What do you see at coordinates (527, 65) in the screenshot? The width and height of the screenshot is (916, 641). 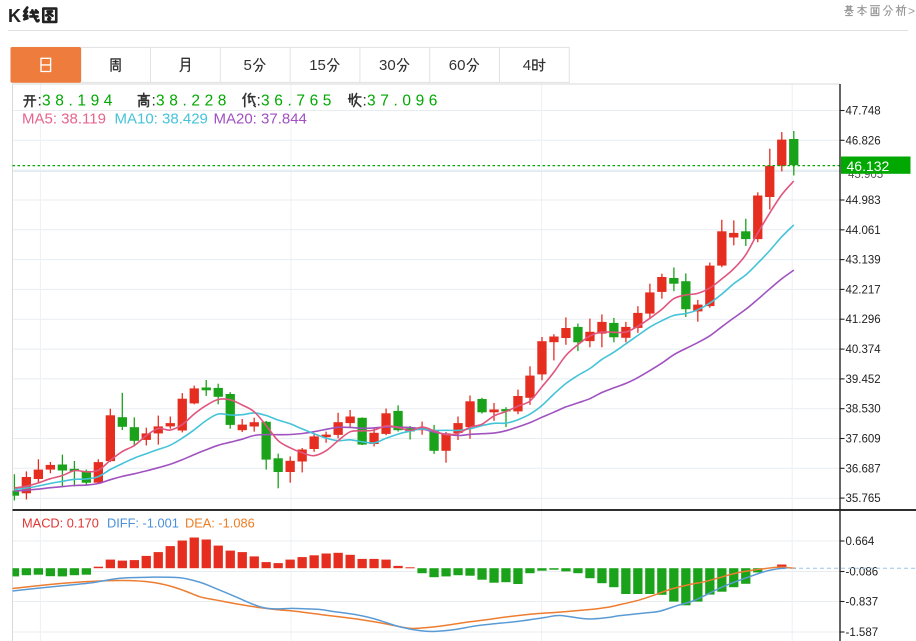 I see `svg-text: 4` at bounding box center [527, 65].